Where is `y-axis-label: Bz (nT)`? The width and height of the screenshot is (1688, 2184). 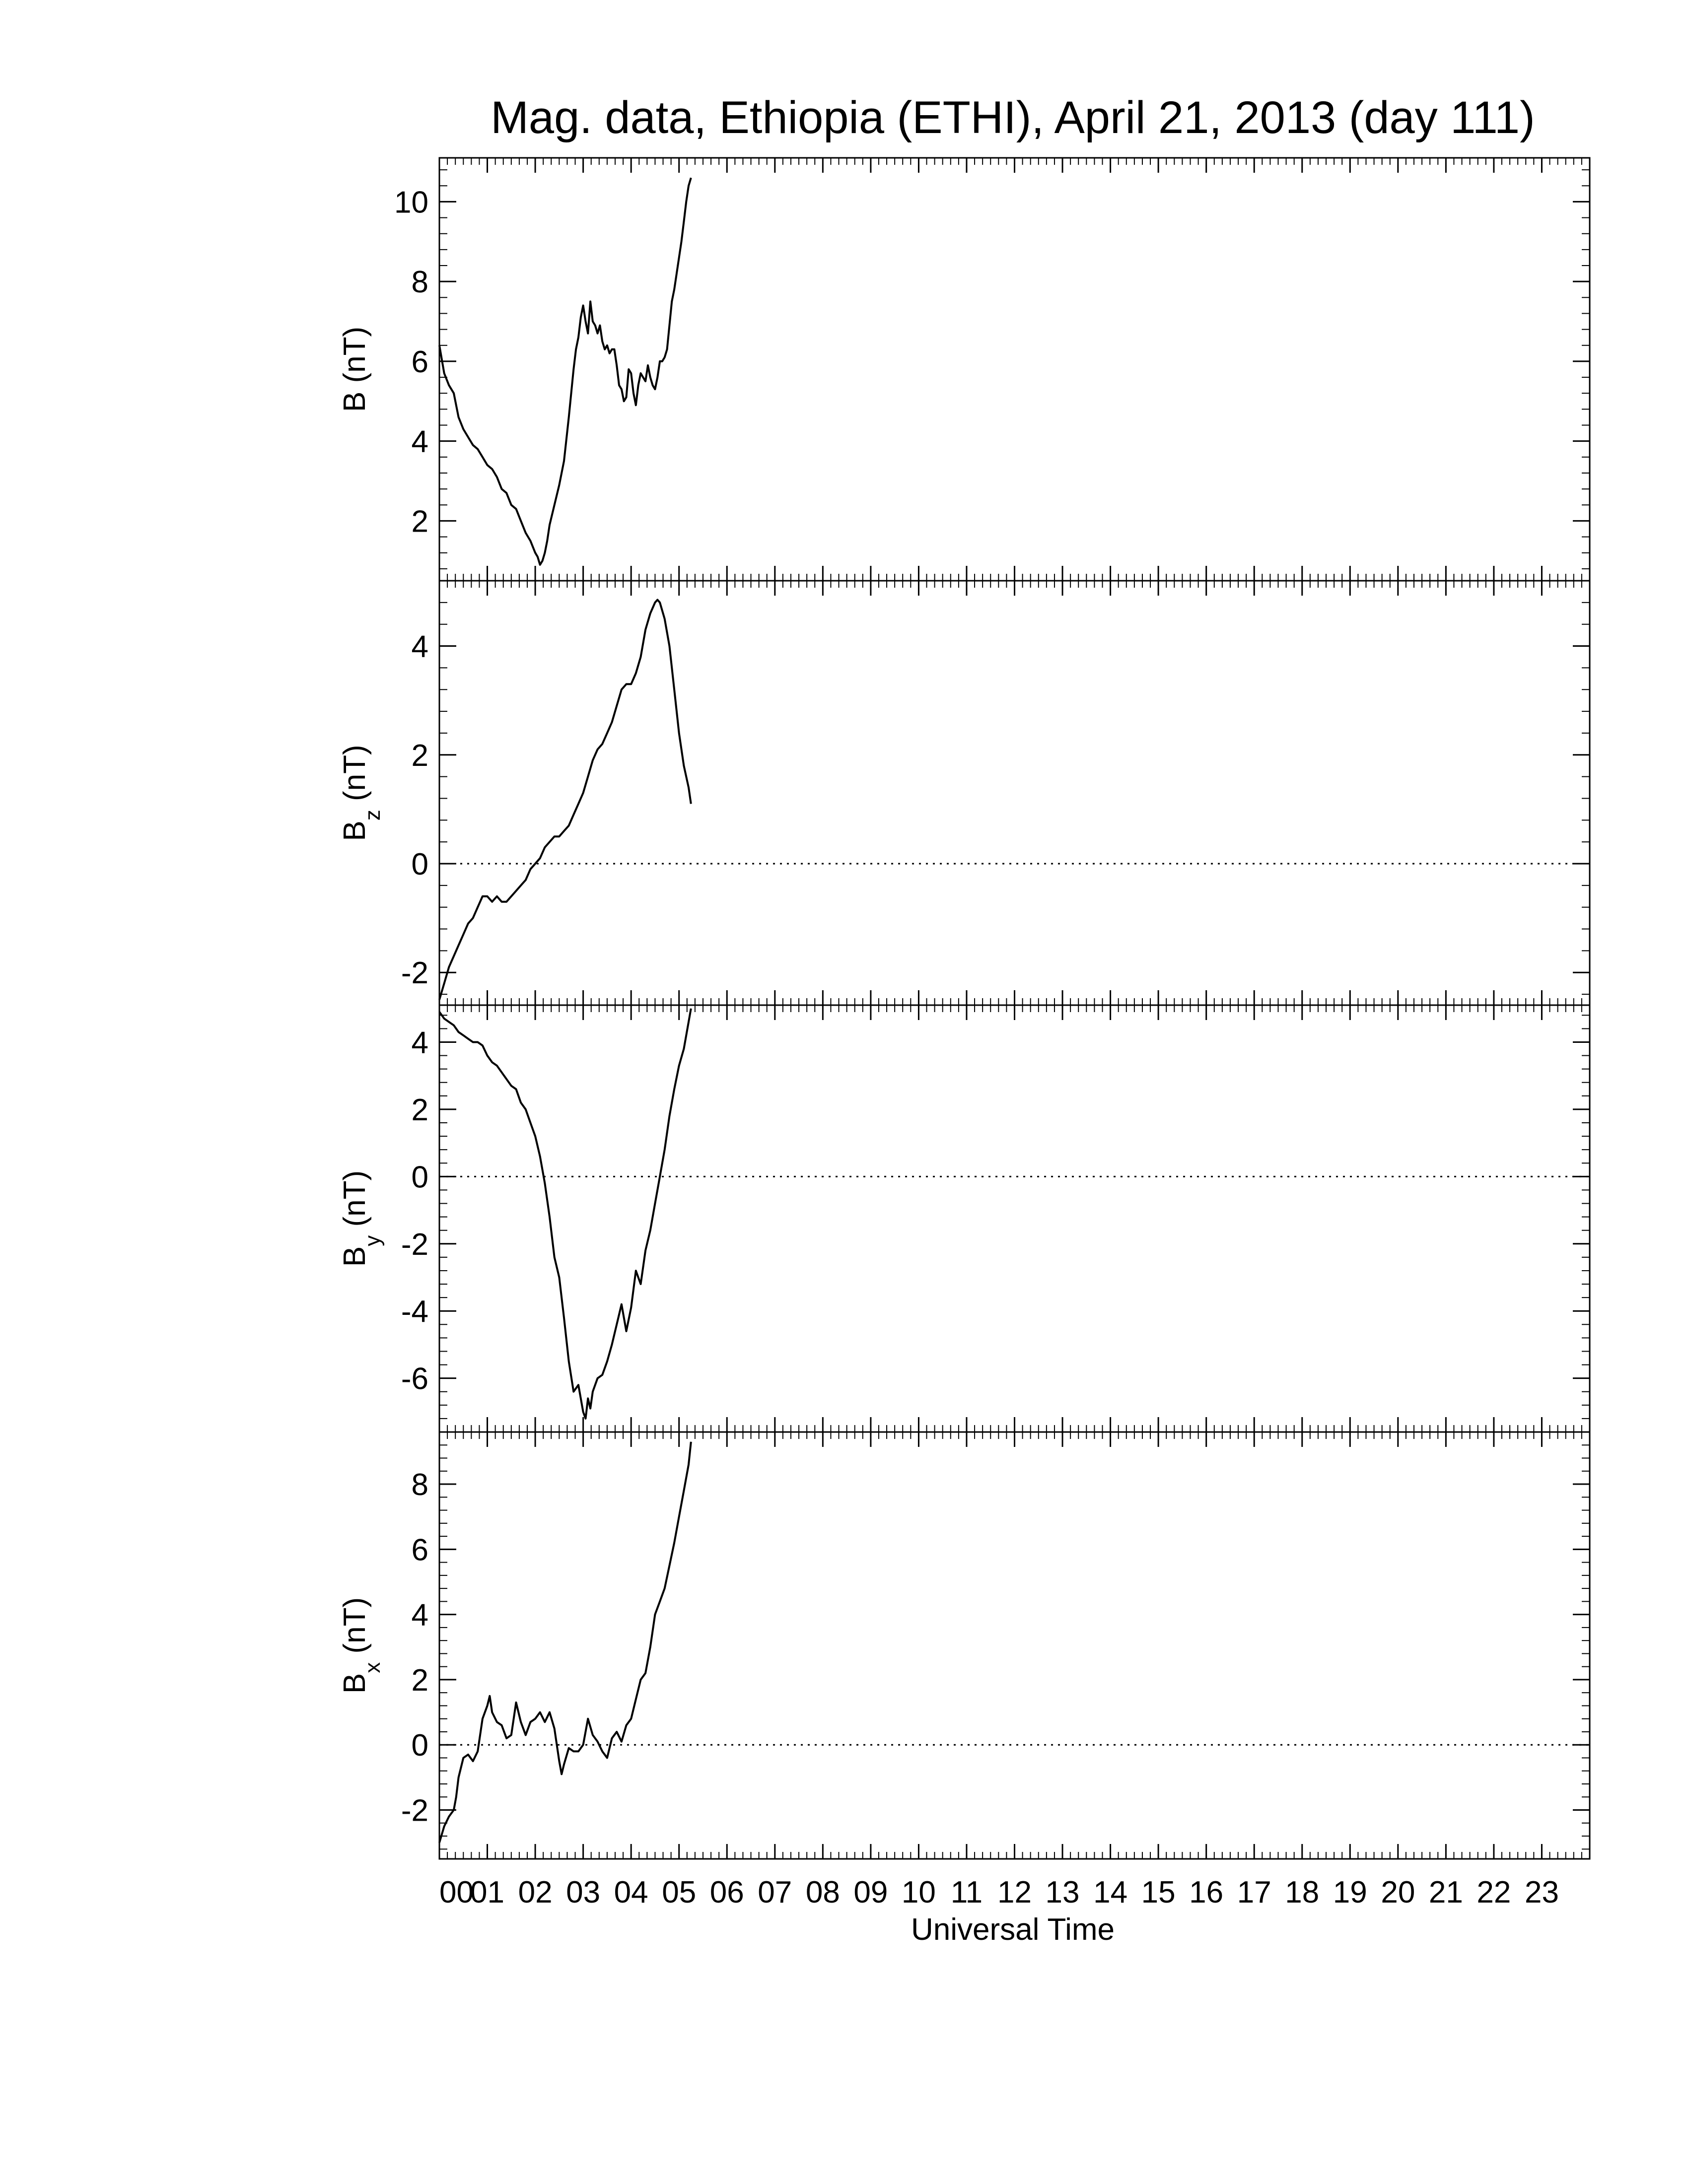 y-axis-label: Bz (nT) is located at coordinates (361, 793).